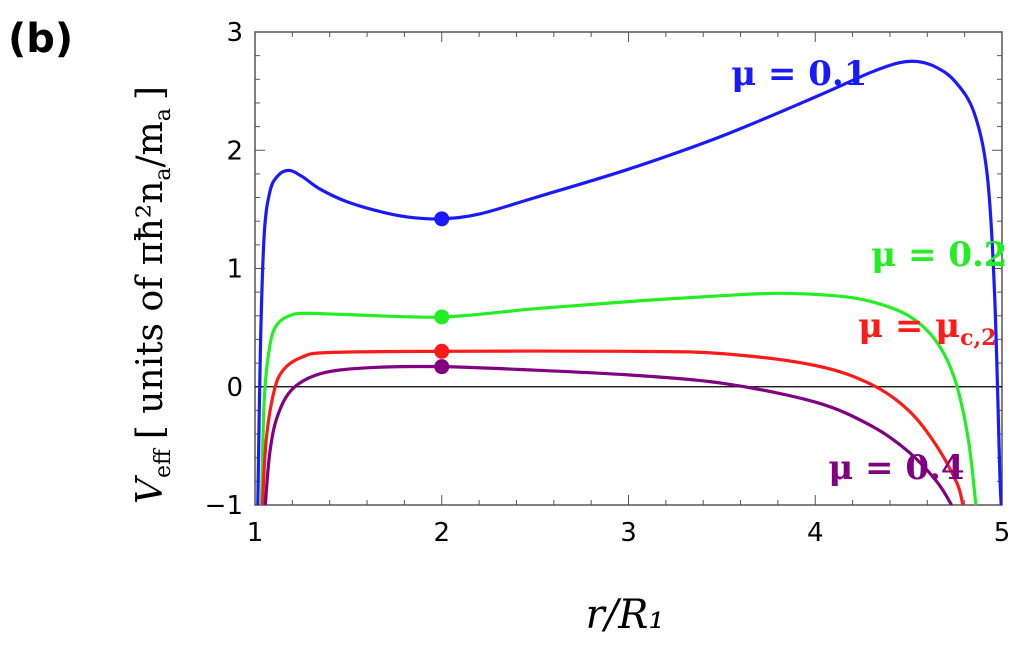  What do you see at coordinates (815, 533) in the screenshot?
I see `x-tick-label: 4` at bounding box center [815, 533].